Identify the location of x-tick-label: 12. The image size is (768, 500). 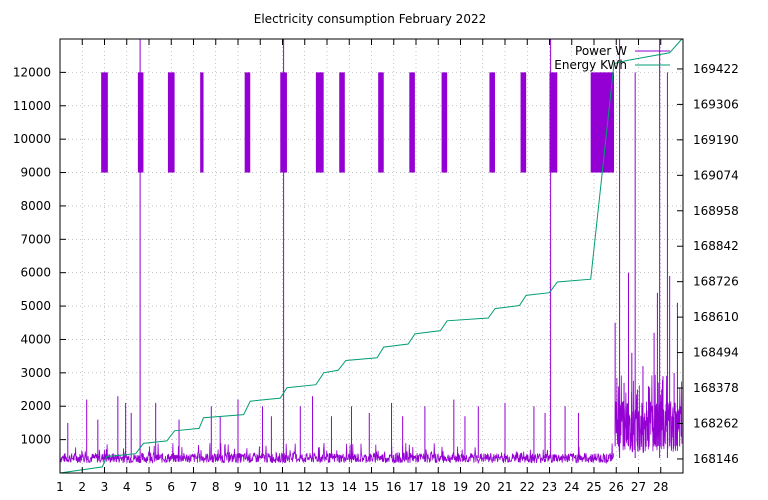
(304, 487).